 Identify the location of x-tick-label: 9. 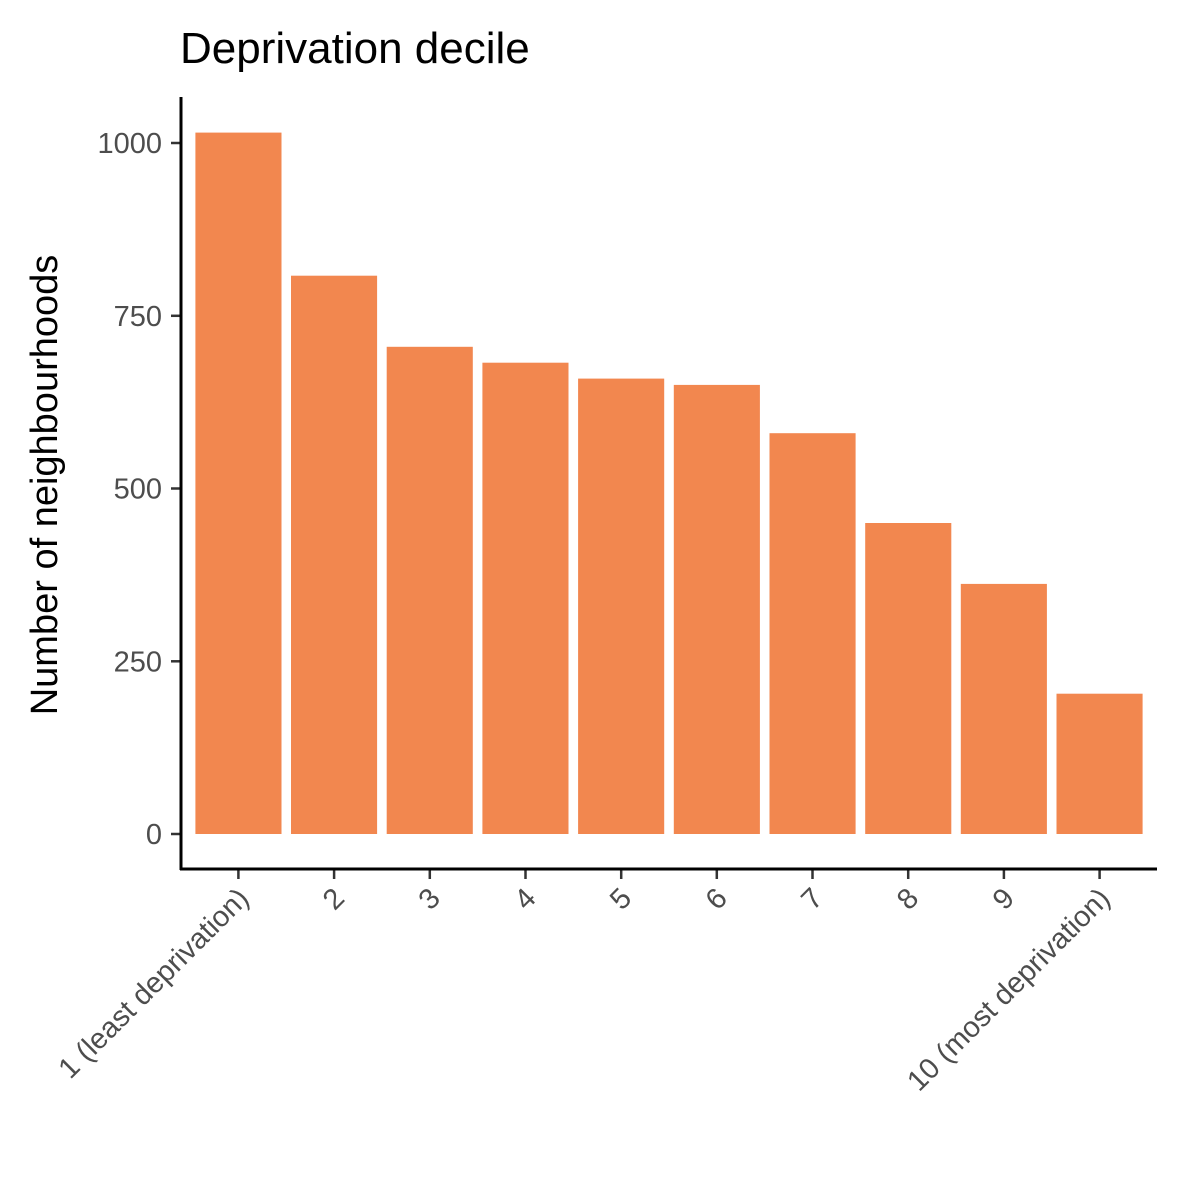
(1004, 899).